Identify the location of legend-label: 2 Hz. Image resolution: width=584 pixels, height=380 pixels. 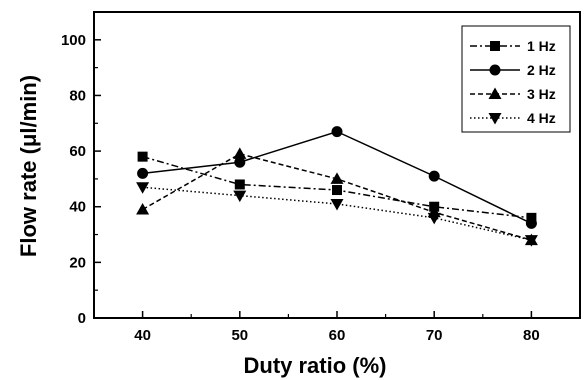
(541, 70).